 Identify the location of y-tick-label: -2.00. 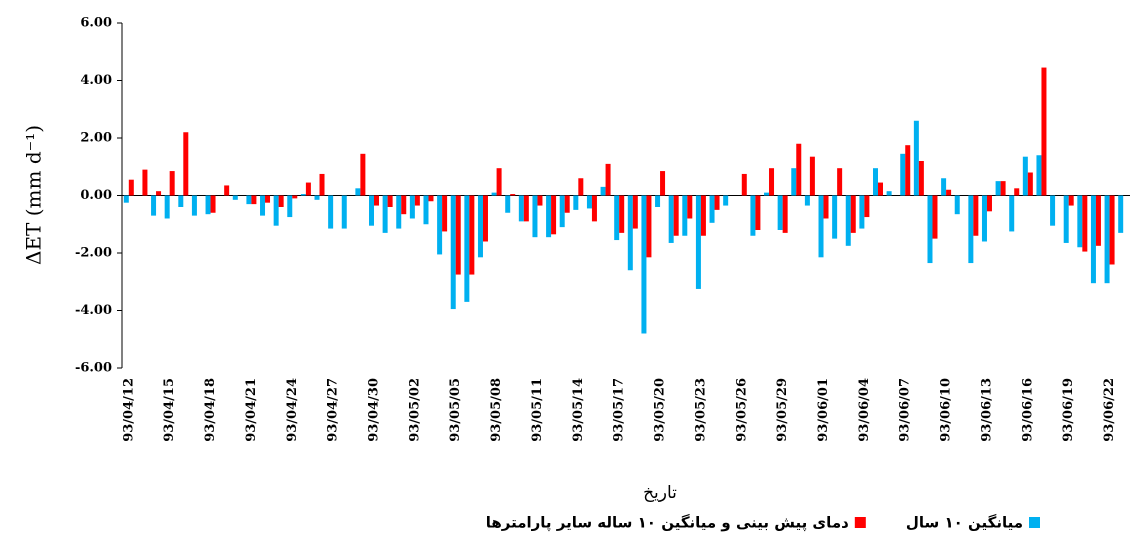
(93, 253).